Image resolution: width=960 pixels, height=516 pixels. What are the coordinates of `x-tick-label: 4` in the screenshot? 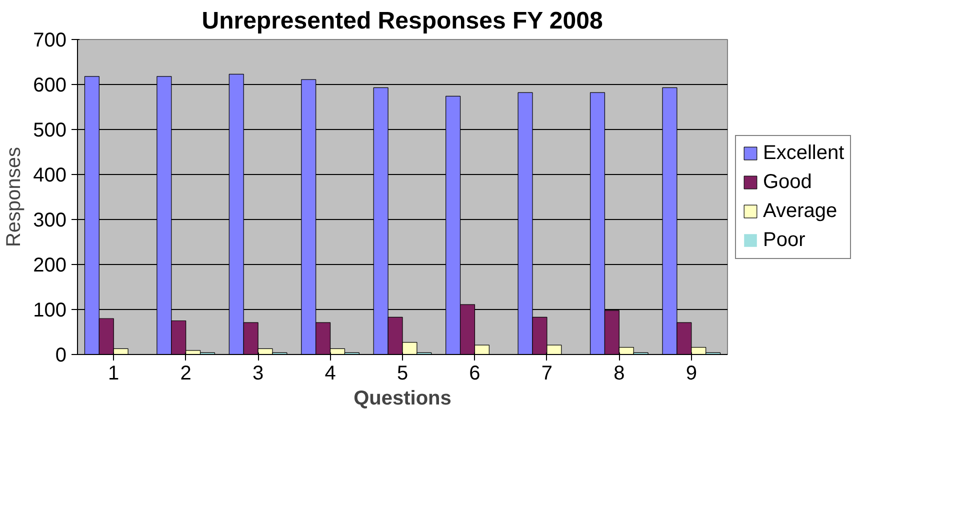 It's located at (330, 373).